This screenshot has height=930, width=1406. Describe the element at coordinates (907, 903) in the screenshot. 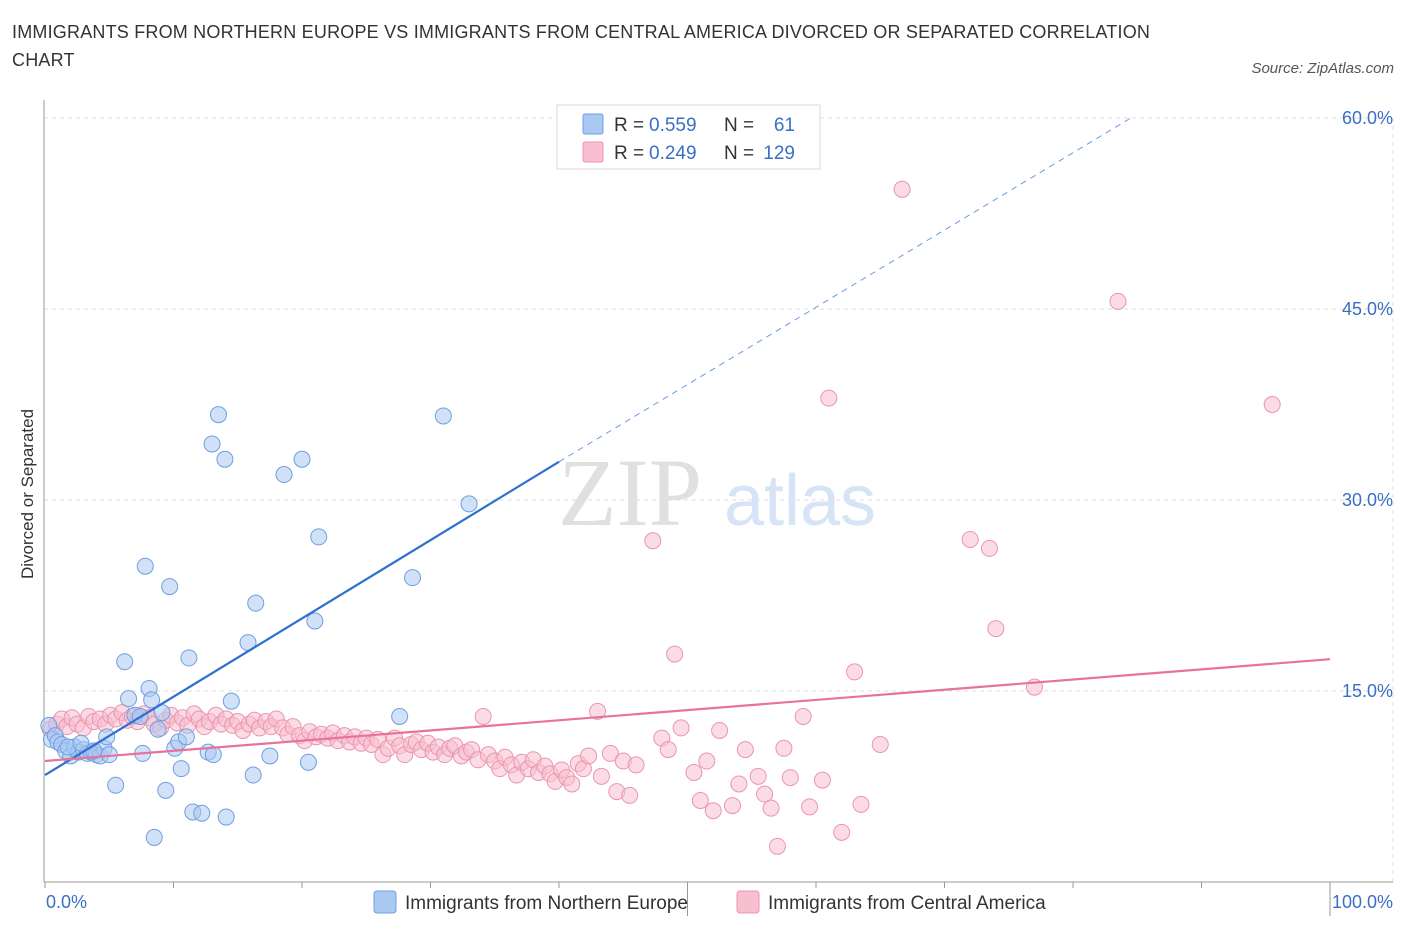

I see `bottom-legend-label-pink: Immigrants from Central America` at that location.